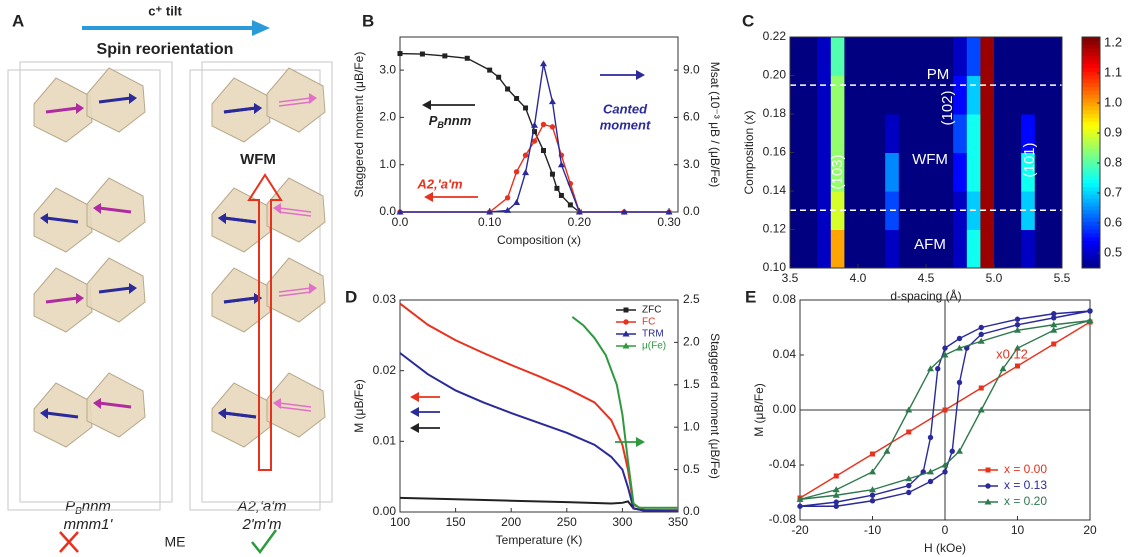 The image size is (1144, 557). What do you see at coordinates (539, 540) in the screenshot?
I see `x-axis-label: Temperature (K)` at bounding box center [539, 540].